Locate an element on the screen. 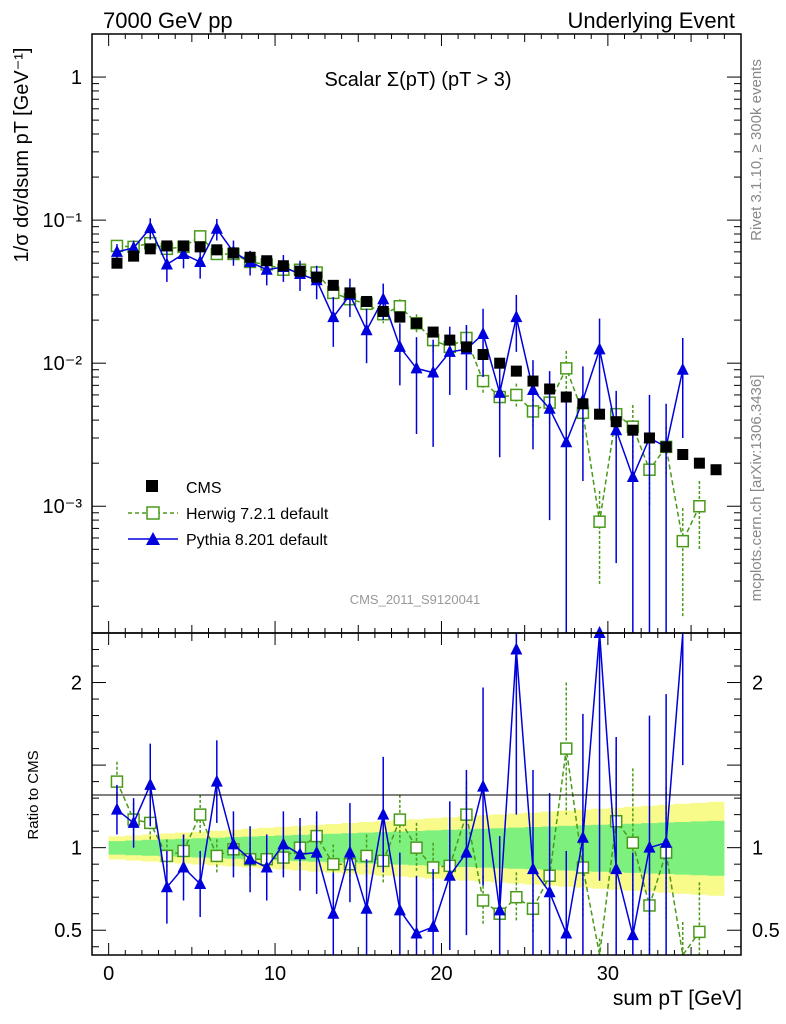 The width and height of the screenshot is (786, 1024). y-tick-label-ratio-right: 0.5 is located at coordinates (766, 931).